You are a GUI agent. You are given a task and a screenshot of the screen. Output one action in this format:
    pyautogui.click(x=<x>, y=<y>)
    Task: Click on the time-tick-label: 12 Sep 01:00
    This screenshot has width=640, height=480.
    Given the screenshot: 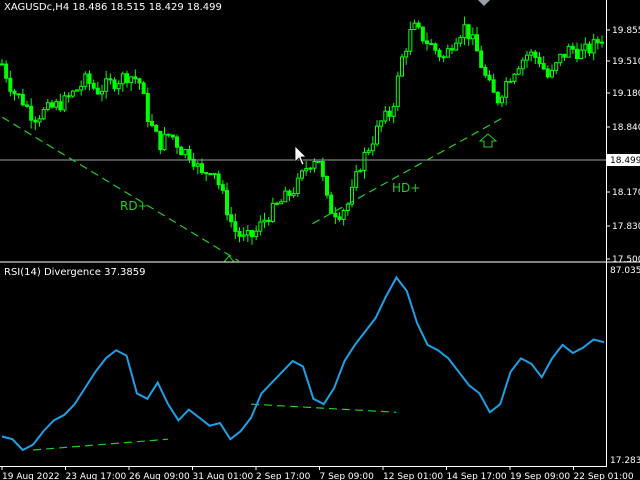 What is the action you would take?
    pyautogui.click(x=413, y=476)
    